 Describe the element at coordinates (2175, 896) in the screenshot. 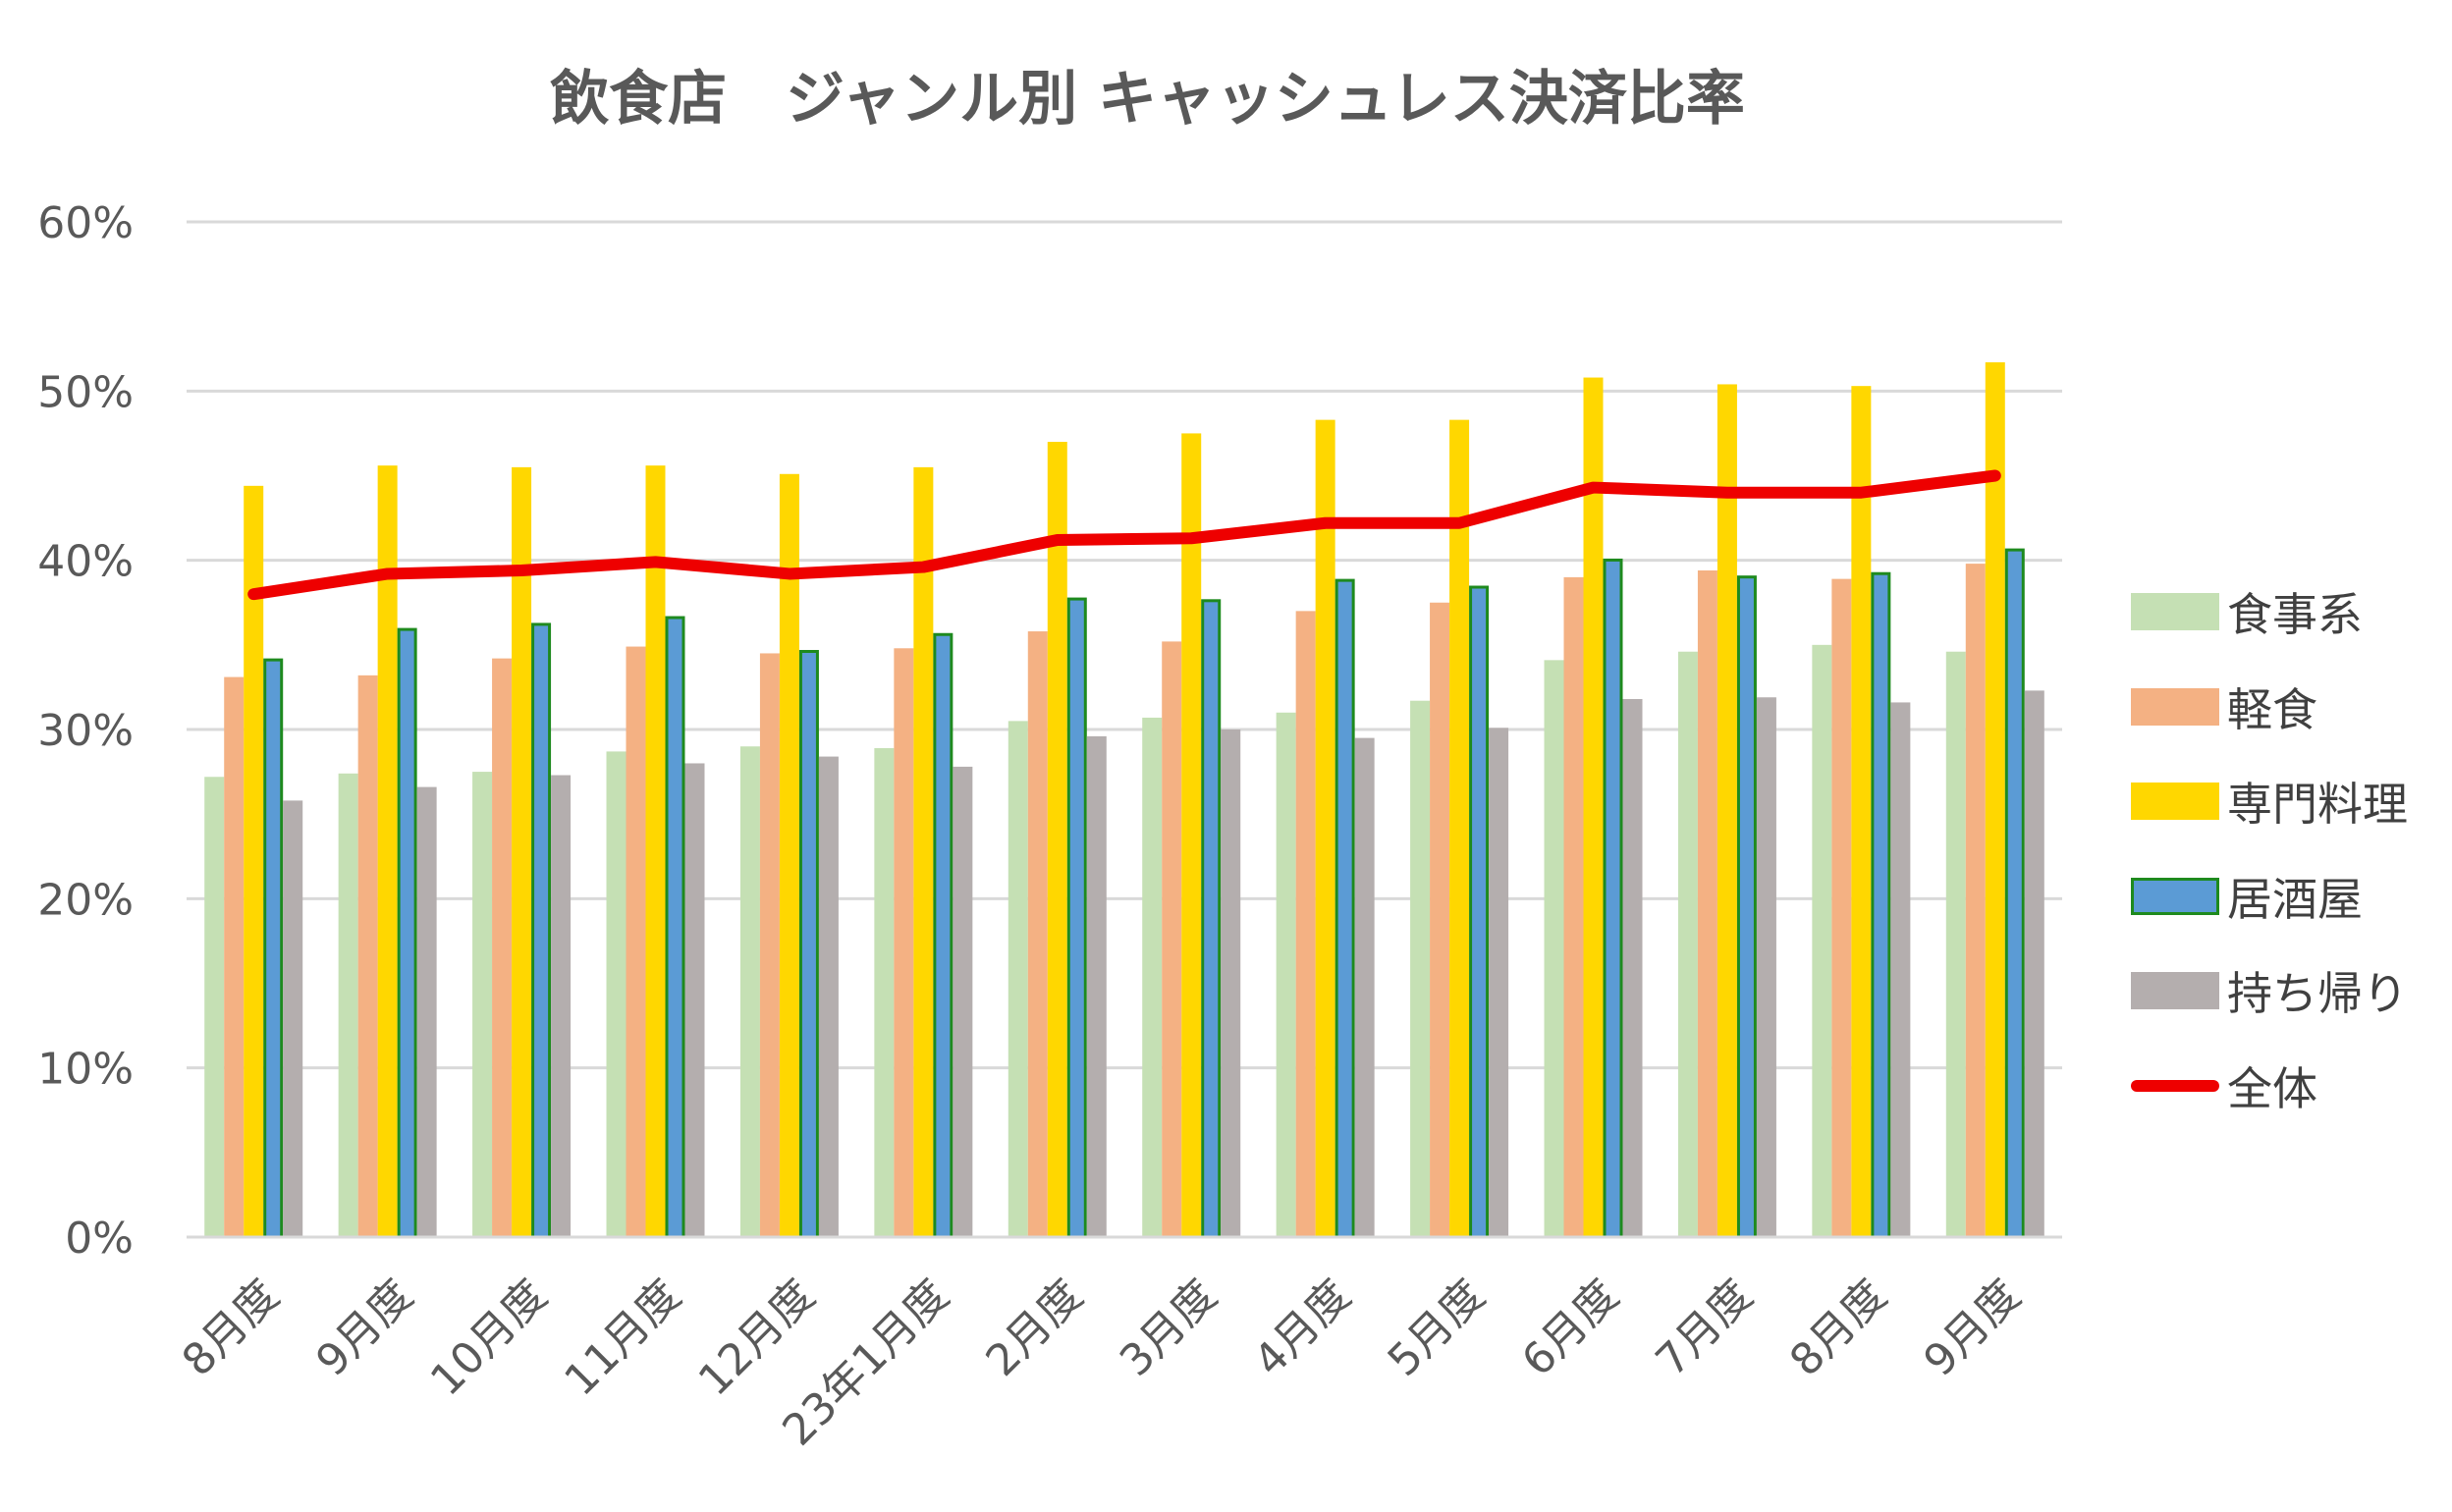

I see `legend-swatch-izakaya` at that location.